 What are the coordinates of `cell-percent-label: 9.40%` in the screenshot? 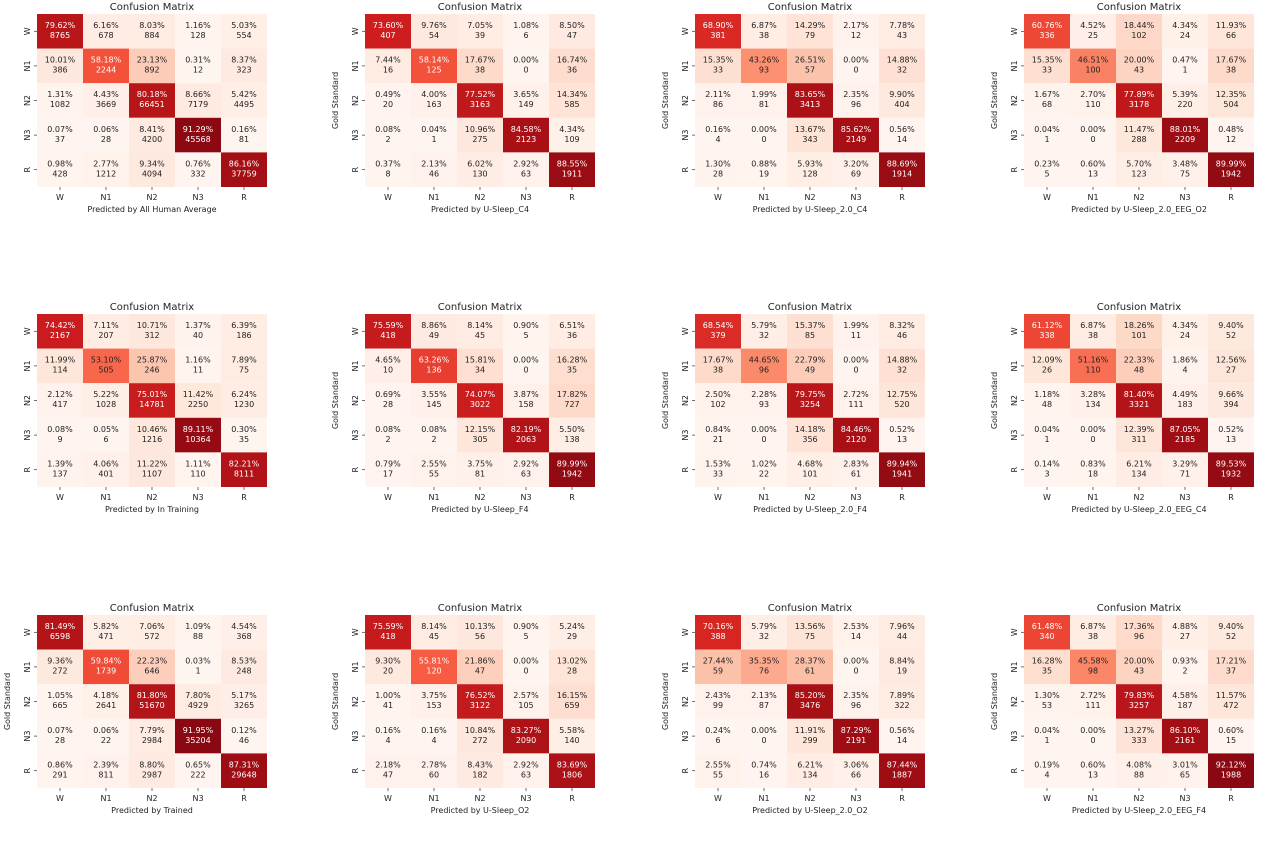 It's located at (1231, 626).